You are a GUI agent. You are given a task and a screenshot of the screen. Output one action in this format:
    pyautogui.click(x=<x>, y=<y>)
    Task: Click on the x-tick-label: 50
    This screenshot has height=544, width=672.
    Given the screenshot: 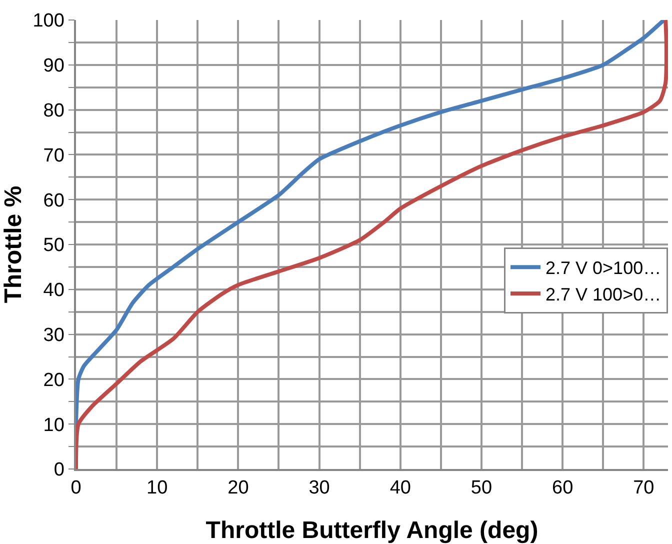 What is the action you would take?
    pyautogui.click(x=481, y=488)
    